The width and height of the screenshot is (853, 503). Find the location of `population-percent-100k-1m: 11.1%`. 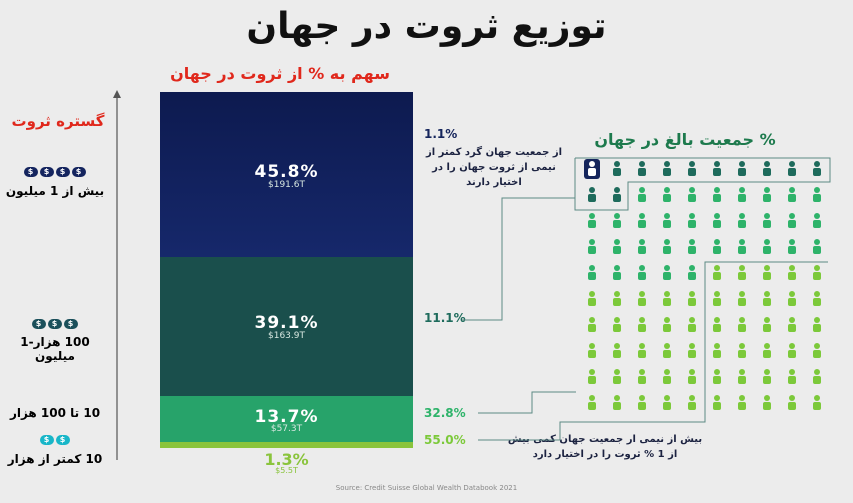

population-percent-100k-1m: 11.1% is located at coordinates (445, 318).